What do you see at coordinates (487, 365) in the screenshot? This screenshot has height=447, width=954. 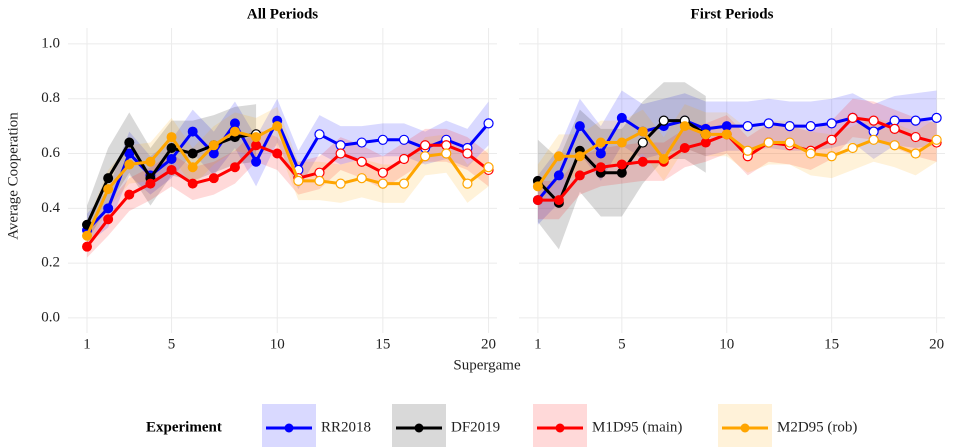 I see `x-axis-label: Supergame` at bounding box center [487, 365].